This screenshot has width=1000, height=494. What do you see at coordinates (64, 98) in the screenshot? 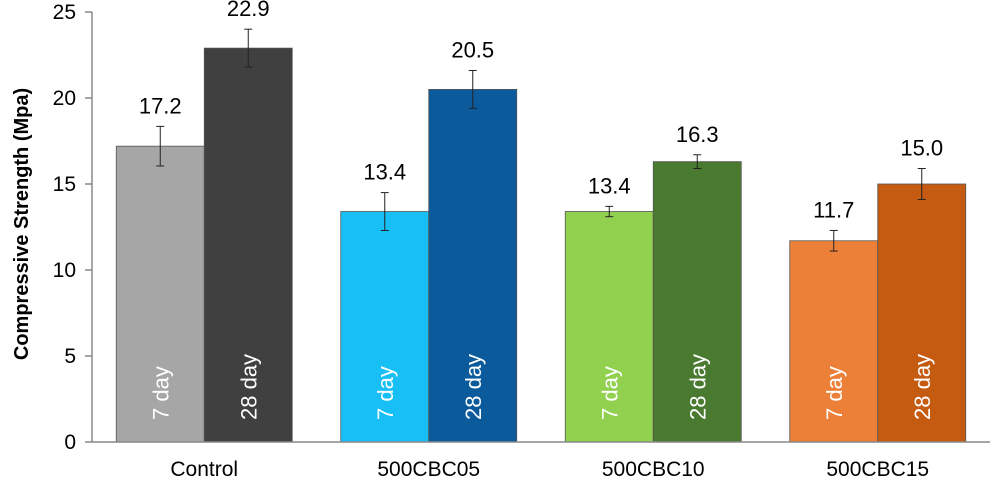
I see `y-tick-label: 20` at bounding box center [64, 98].